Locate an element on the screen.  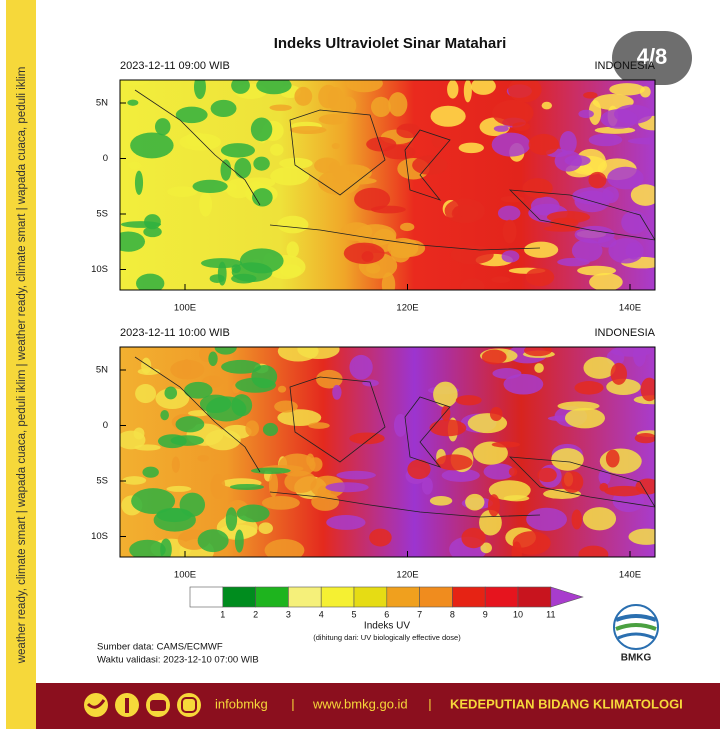
colorbar-label: 6 is located at coordinates (386, 614).